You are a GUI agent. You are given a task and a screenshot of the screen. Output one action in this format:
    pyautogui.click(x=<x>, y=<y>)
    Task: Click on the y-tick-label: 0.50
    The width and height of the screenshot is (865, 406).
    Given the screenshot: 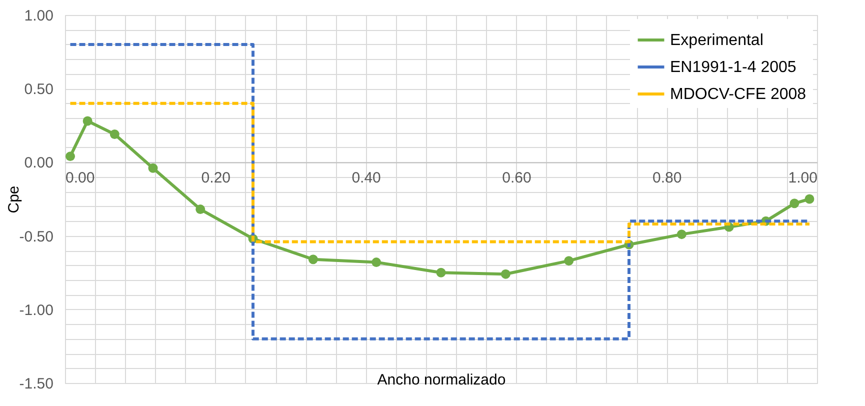 What is the action you would take?
    pyautogui.click(x=39, y=89)
    